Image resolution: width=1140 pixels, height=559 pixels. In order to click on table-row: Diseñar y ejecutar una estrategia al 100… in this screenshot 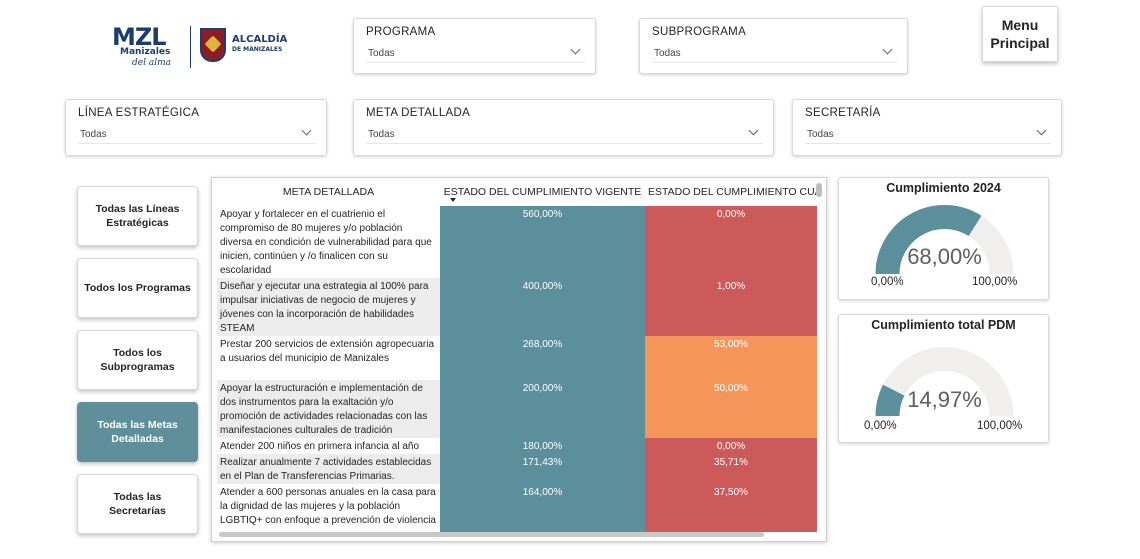, I will do `click(517, 307)`.